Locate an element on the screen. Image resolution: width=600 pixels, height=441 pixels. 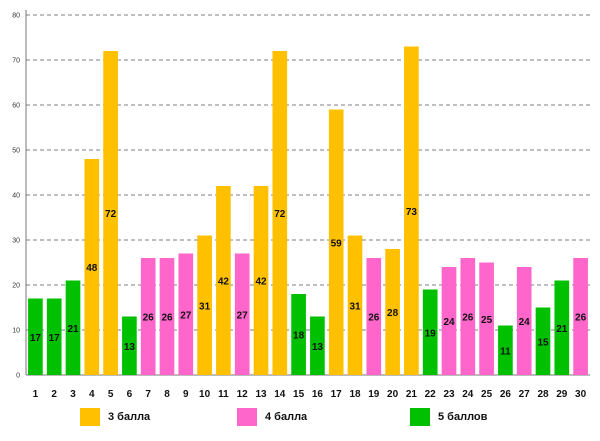
x-tick-label: 26 is located at coordinates (506, 394).